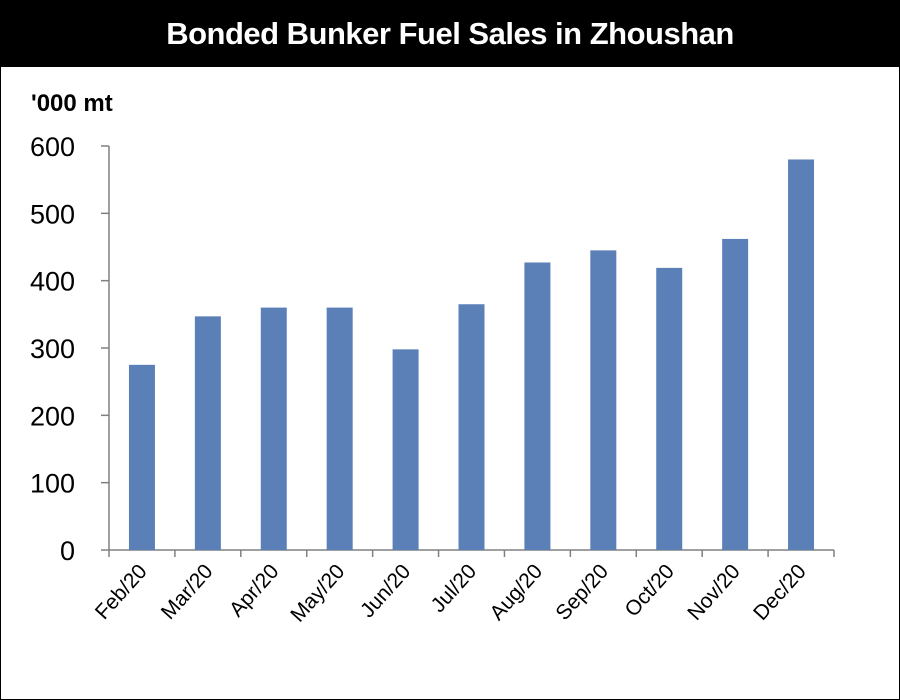 Image resolution: width=900 pixels, height=700 pixels. What do you see at coordinates (780, 592) in the screenshot?
I see `x-tick-label: Dec/20` at bounding box center [780, 592].